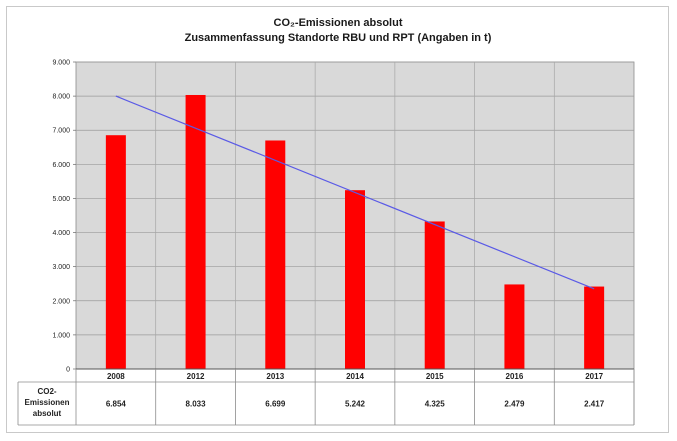 Image resolution: width=677 pixels, height=441 pixels. What do you see at coordinates (355, 376) in the screenshot?
I see `x-category-label: 2014` at bounding box center [355, 376].